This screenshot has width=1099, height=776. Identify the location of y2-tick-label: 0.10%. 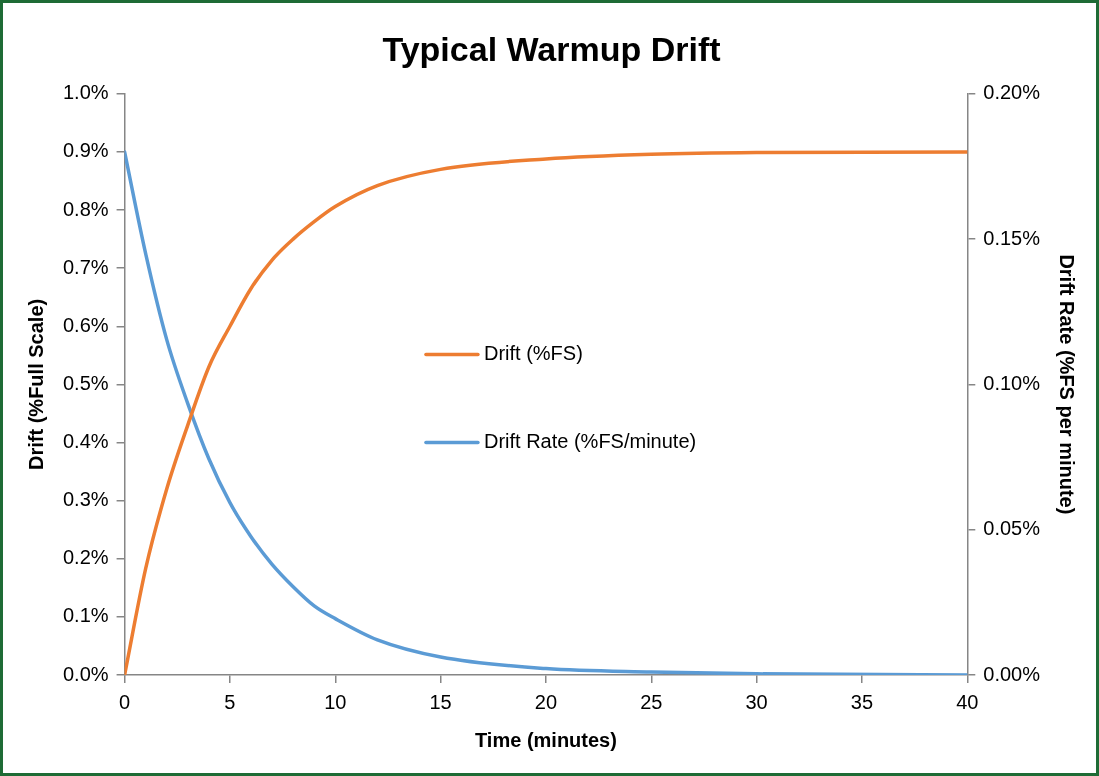
(1012, 382).